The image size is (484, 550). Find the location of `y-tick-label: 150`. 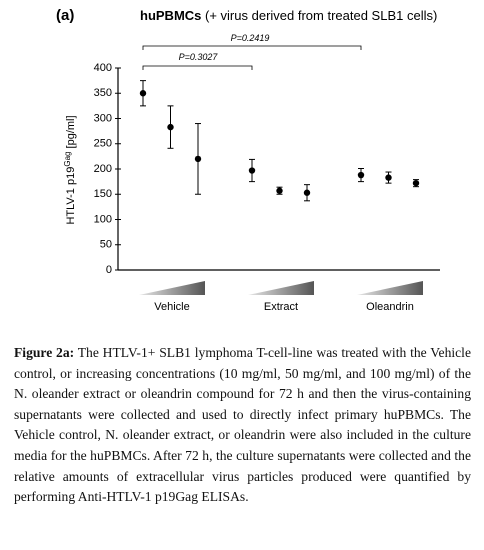

y-tick-label: 150 is located at coordinates (103, 194).